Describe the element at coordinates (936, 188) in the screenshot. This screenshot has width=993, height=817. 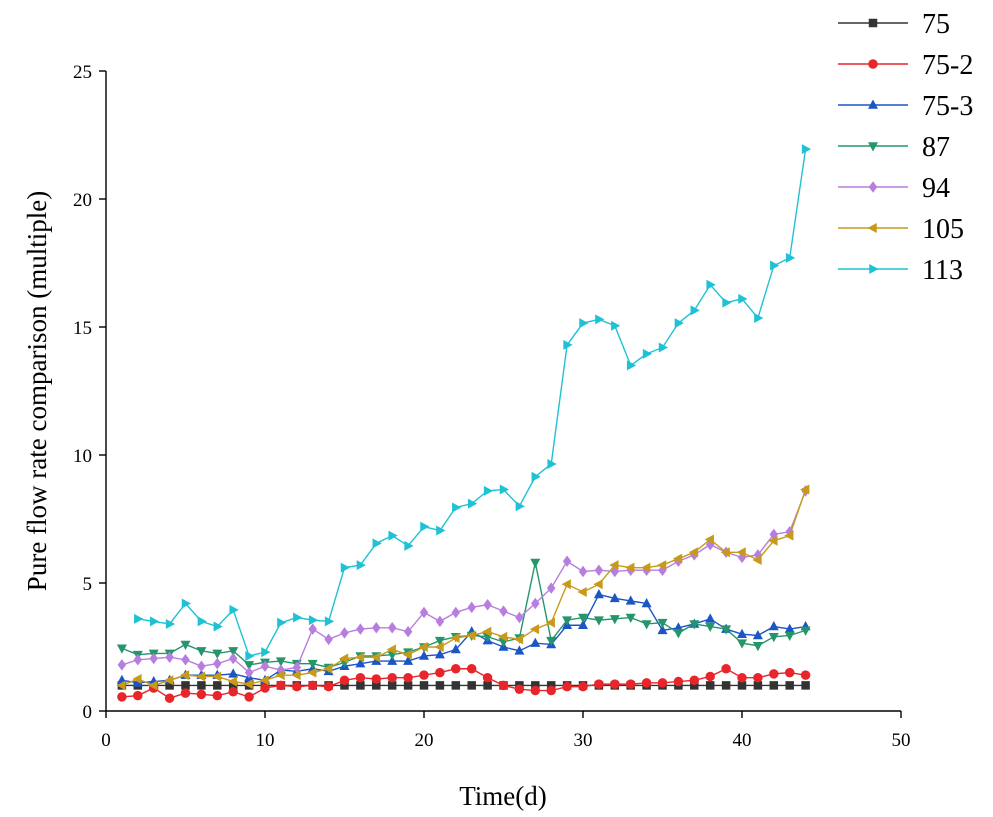
I see `legend-label-94: 94` at that location.